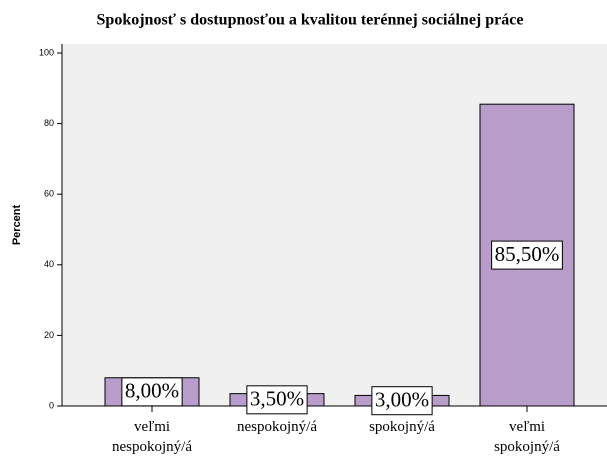 The width and height of the screenshot is (607, 466). I want to click on x-tick-label: veľmi nespokojný/á, so click(152, 437).